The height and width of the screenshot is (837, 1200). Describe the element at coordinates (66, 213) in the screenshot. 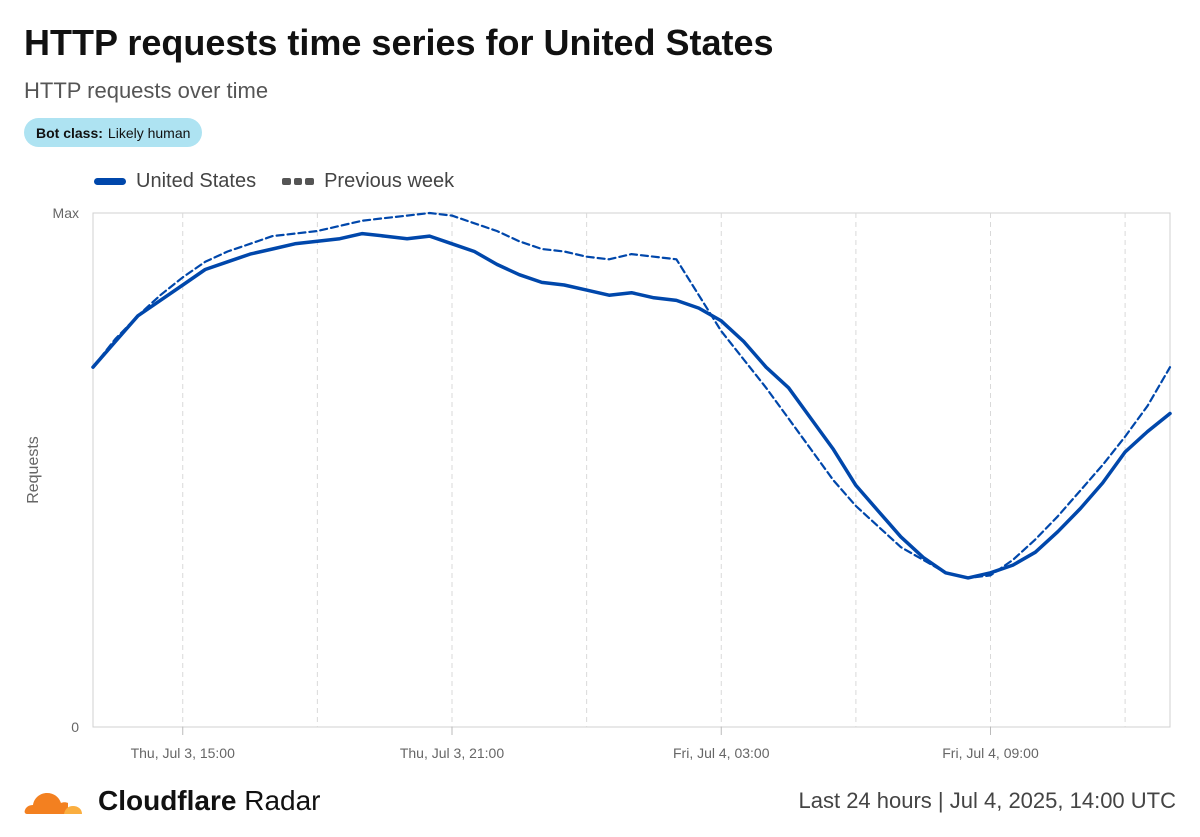

I see `y-tick-label-max: Max` at that location.